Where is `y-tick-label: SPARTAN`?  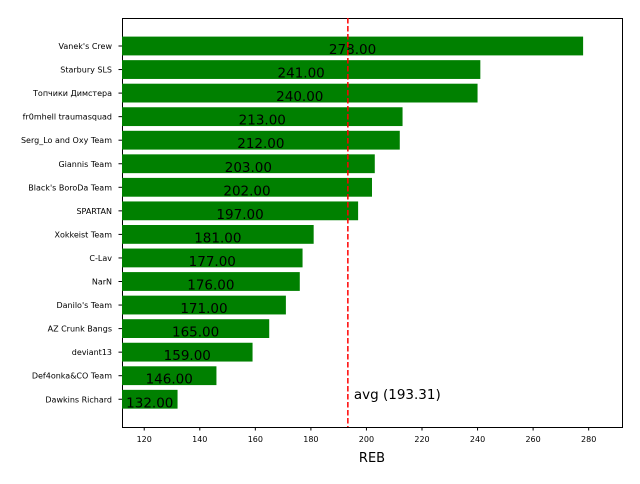 y-tick-label: SPARTAN is located at coordinates (94, 211).